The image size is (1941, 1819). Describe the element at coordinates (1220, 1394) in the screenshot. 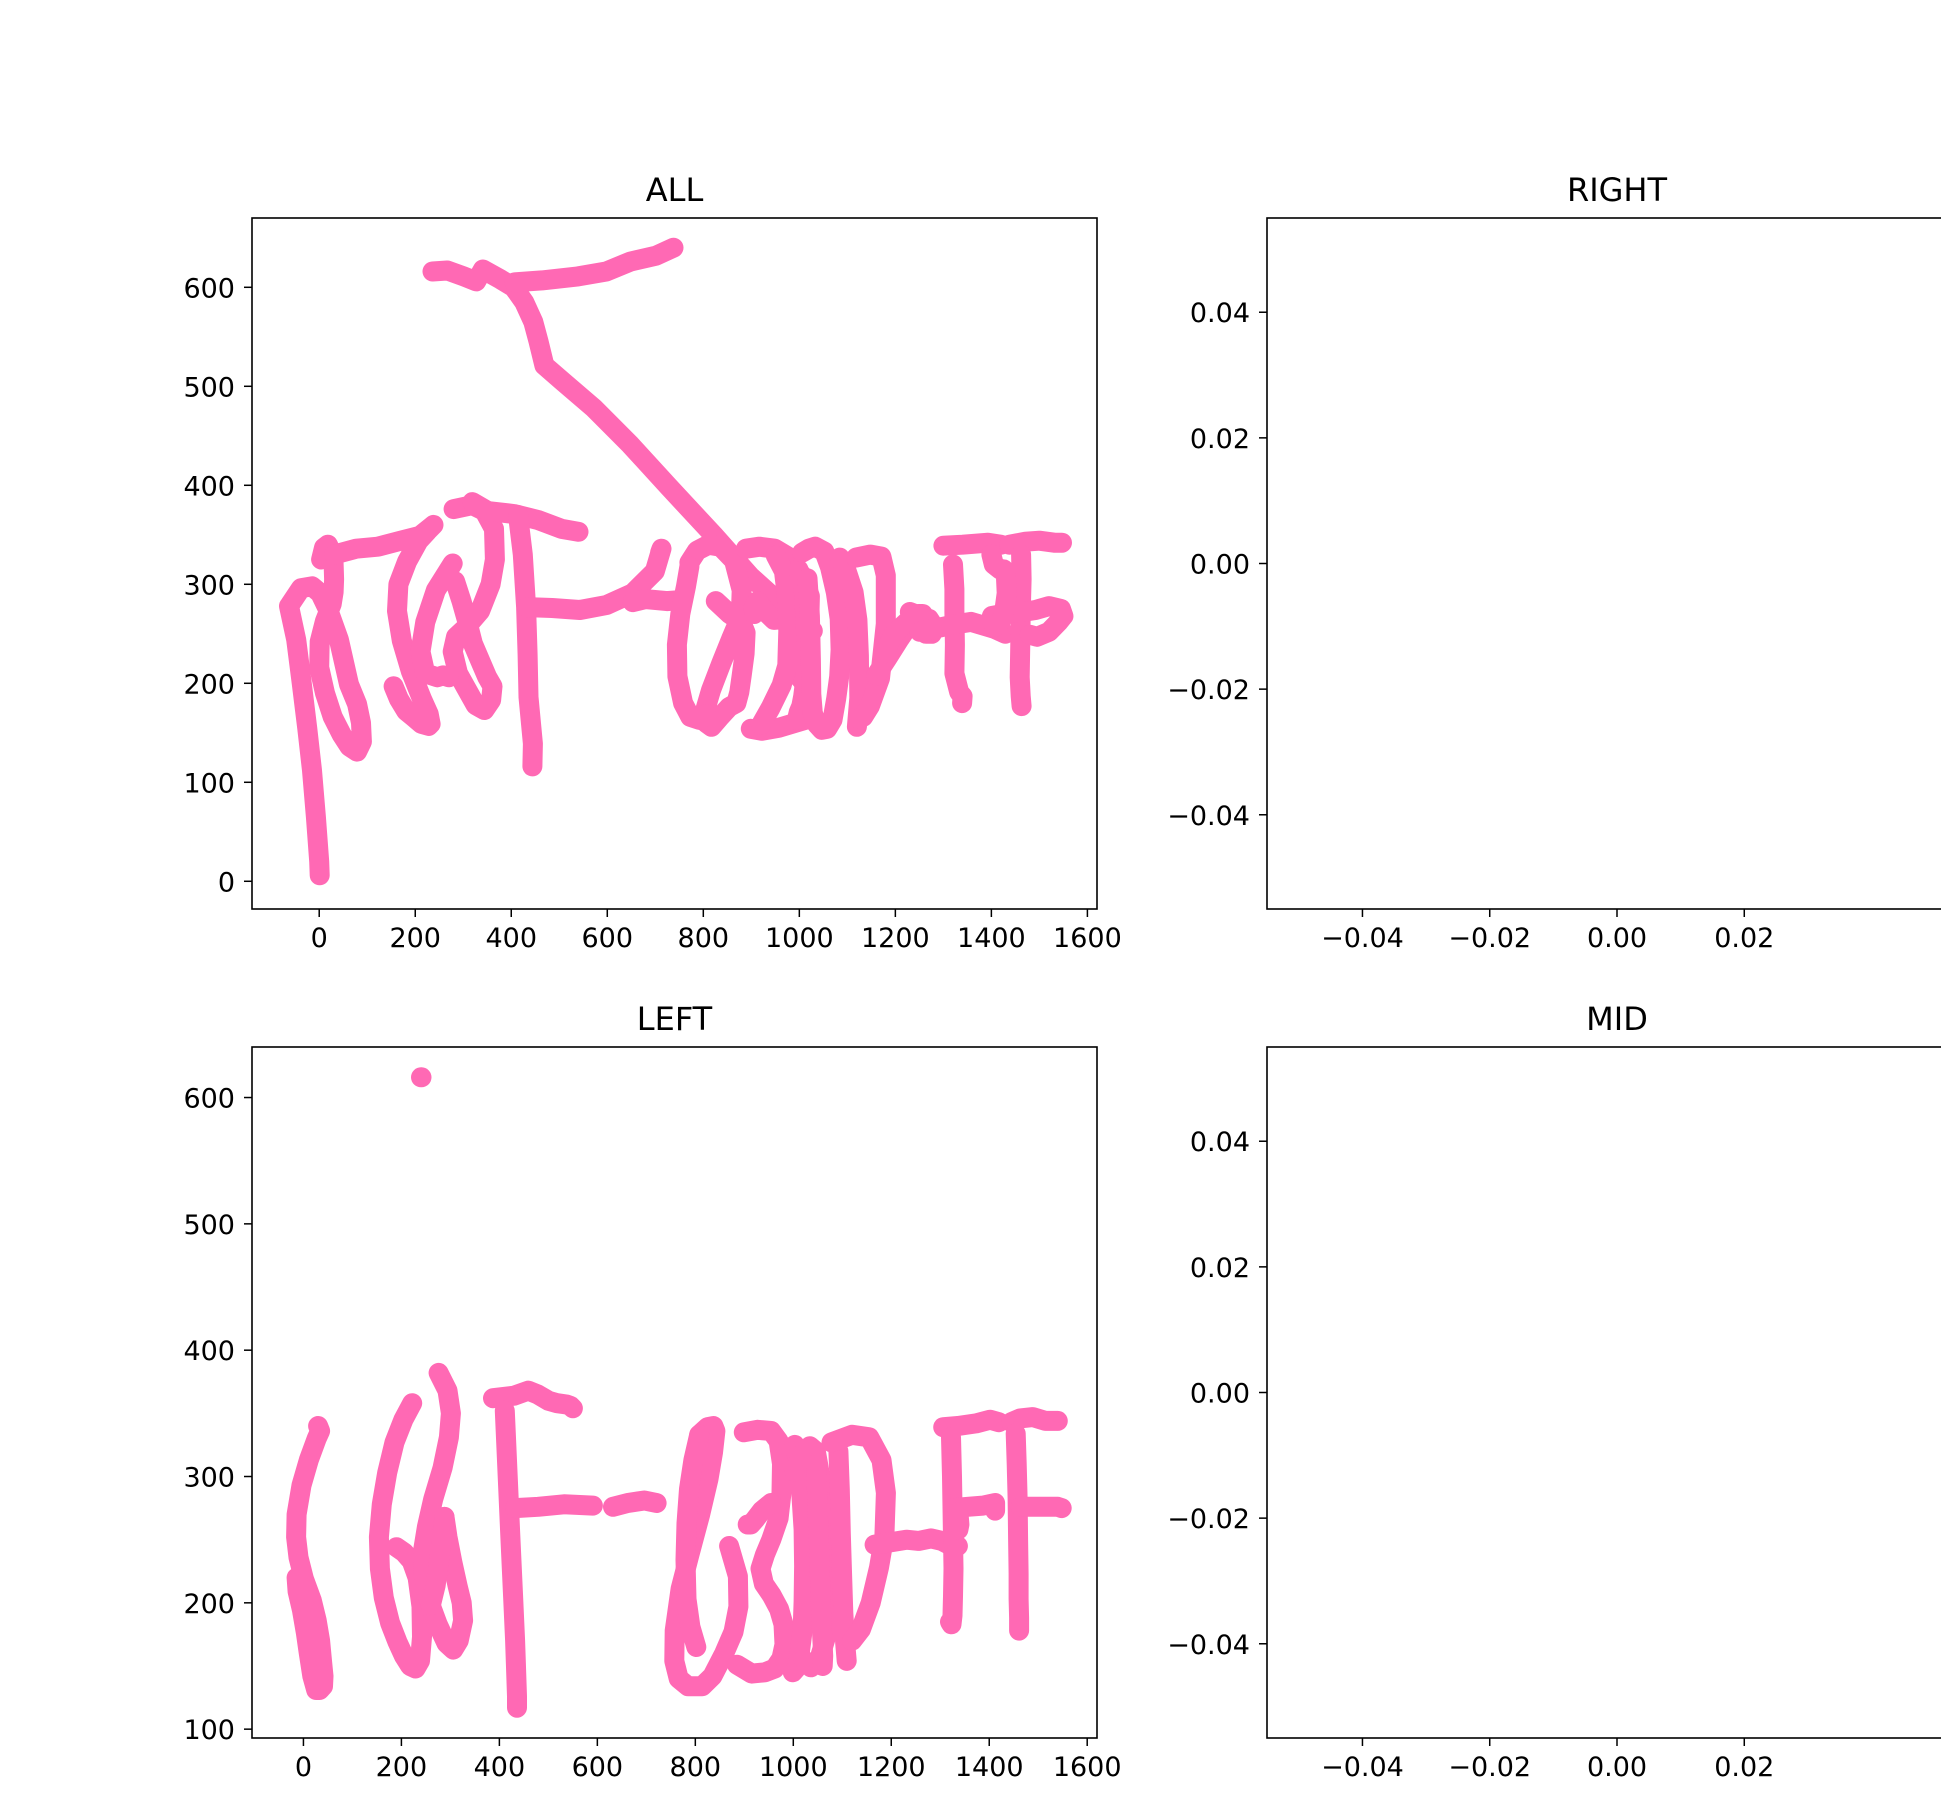

I see `y-tick-label: 0.00` at that location.